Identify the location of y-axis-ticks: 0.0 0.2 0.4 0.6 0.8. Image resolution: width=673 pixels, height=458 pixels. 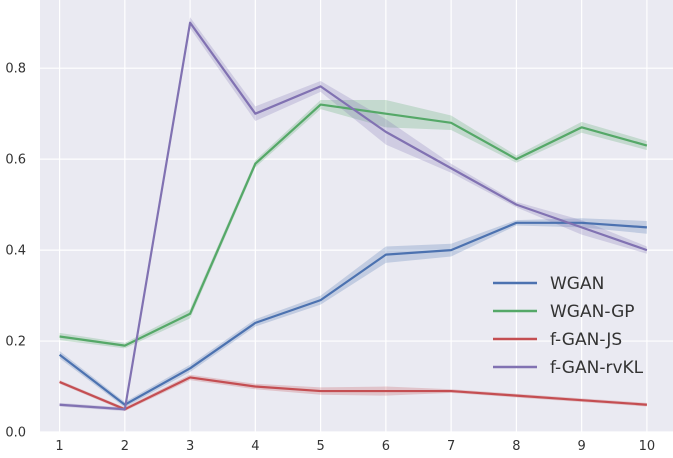
(15, 251).